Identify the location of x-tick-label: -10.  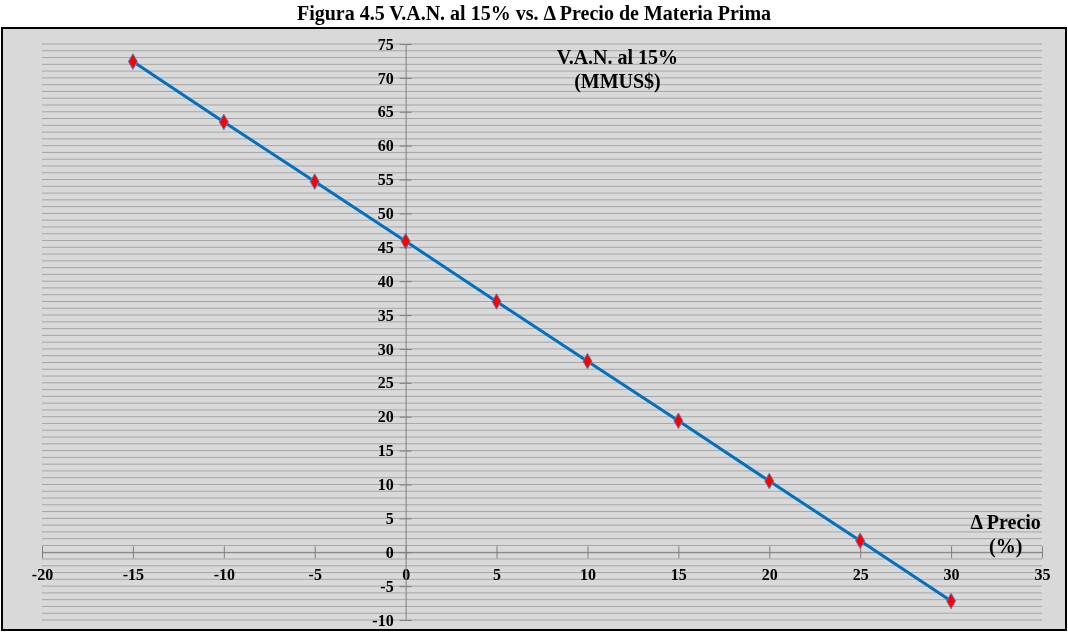
(224, 575).